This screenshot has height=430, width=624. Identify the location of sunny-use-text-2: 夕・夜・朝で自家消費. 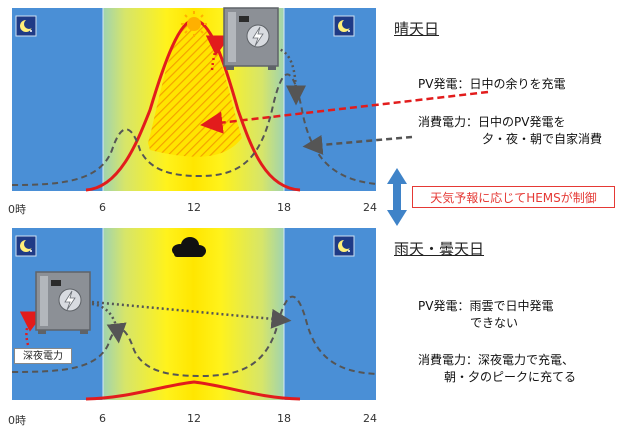
(542, 139).